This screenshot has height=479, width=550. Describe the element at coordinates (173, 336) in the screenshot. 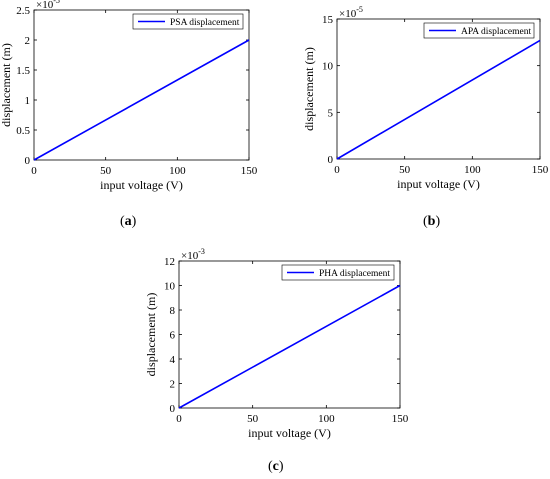

I see `y-tick-label: 6` at that location.